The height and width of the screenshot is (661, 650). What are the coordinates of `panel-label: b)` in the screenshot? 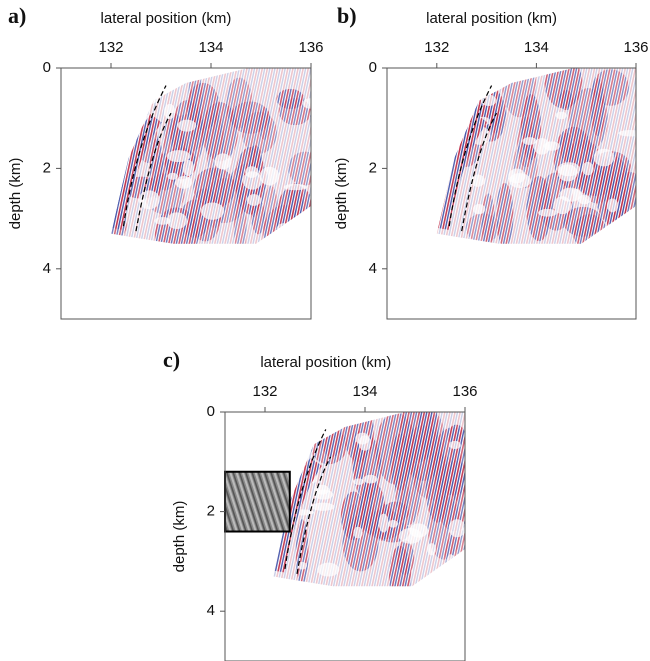 It's located at (347, 15).